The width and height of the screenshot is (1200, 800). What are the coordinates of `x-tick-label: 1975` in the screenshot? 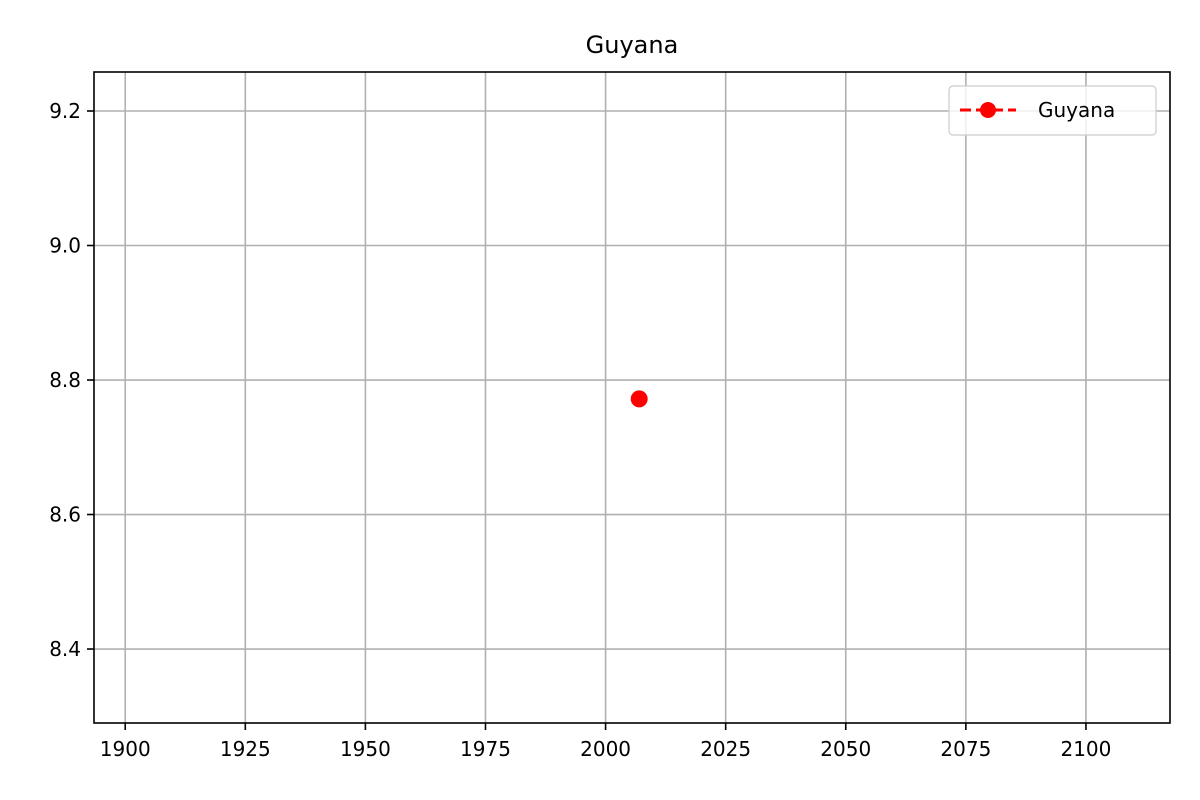 It's located at (485, 749).